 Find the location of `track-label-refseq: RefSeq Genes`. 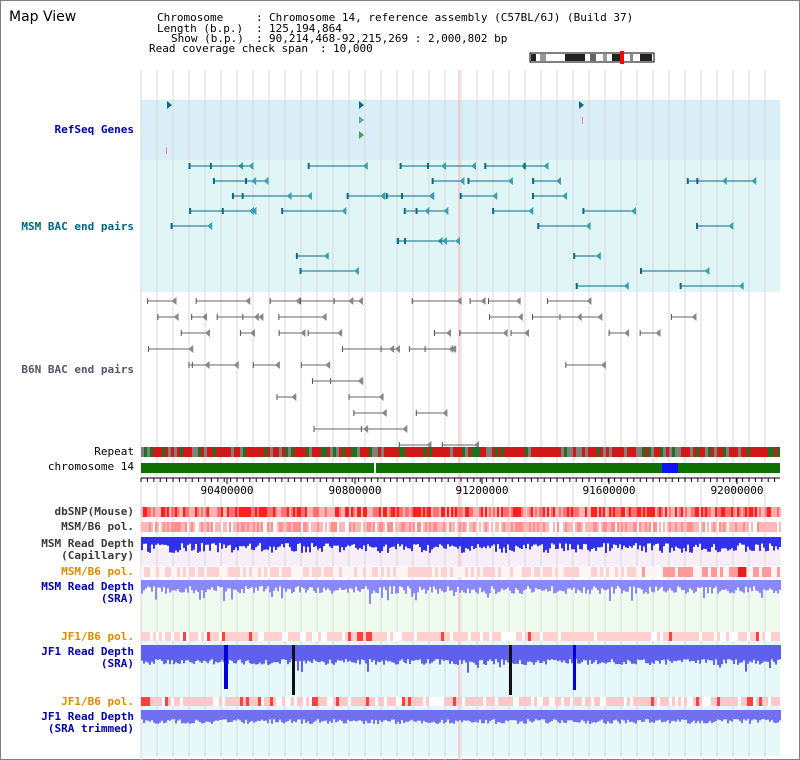

track-label-refseq: RefSeq Genes is located at coordinates (94, 129).